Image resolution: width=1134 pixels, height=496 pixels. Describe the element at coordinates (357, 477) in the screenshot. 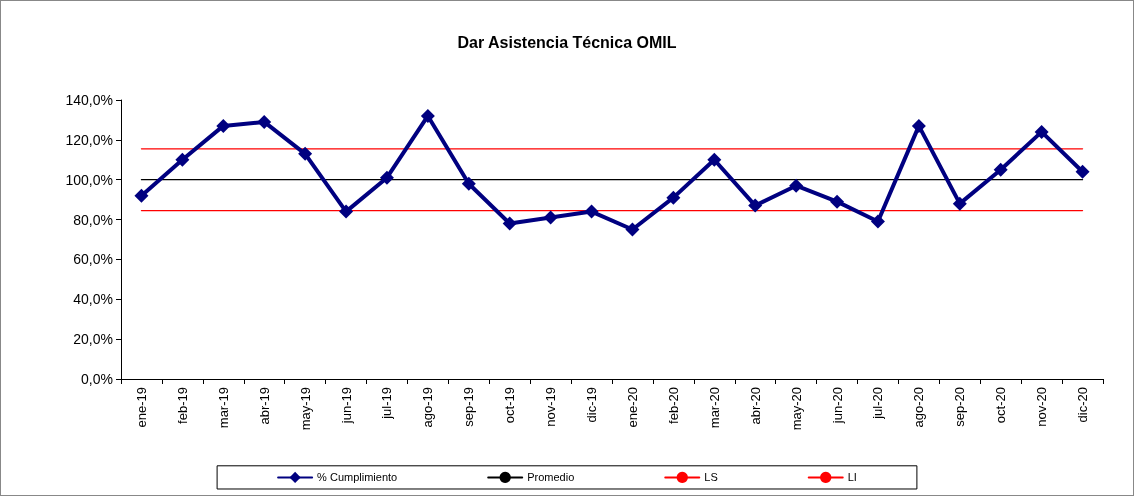

I see `legend-label: % Cumplimiento` at that location.